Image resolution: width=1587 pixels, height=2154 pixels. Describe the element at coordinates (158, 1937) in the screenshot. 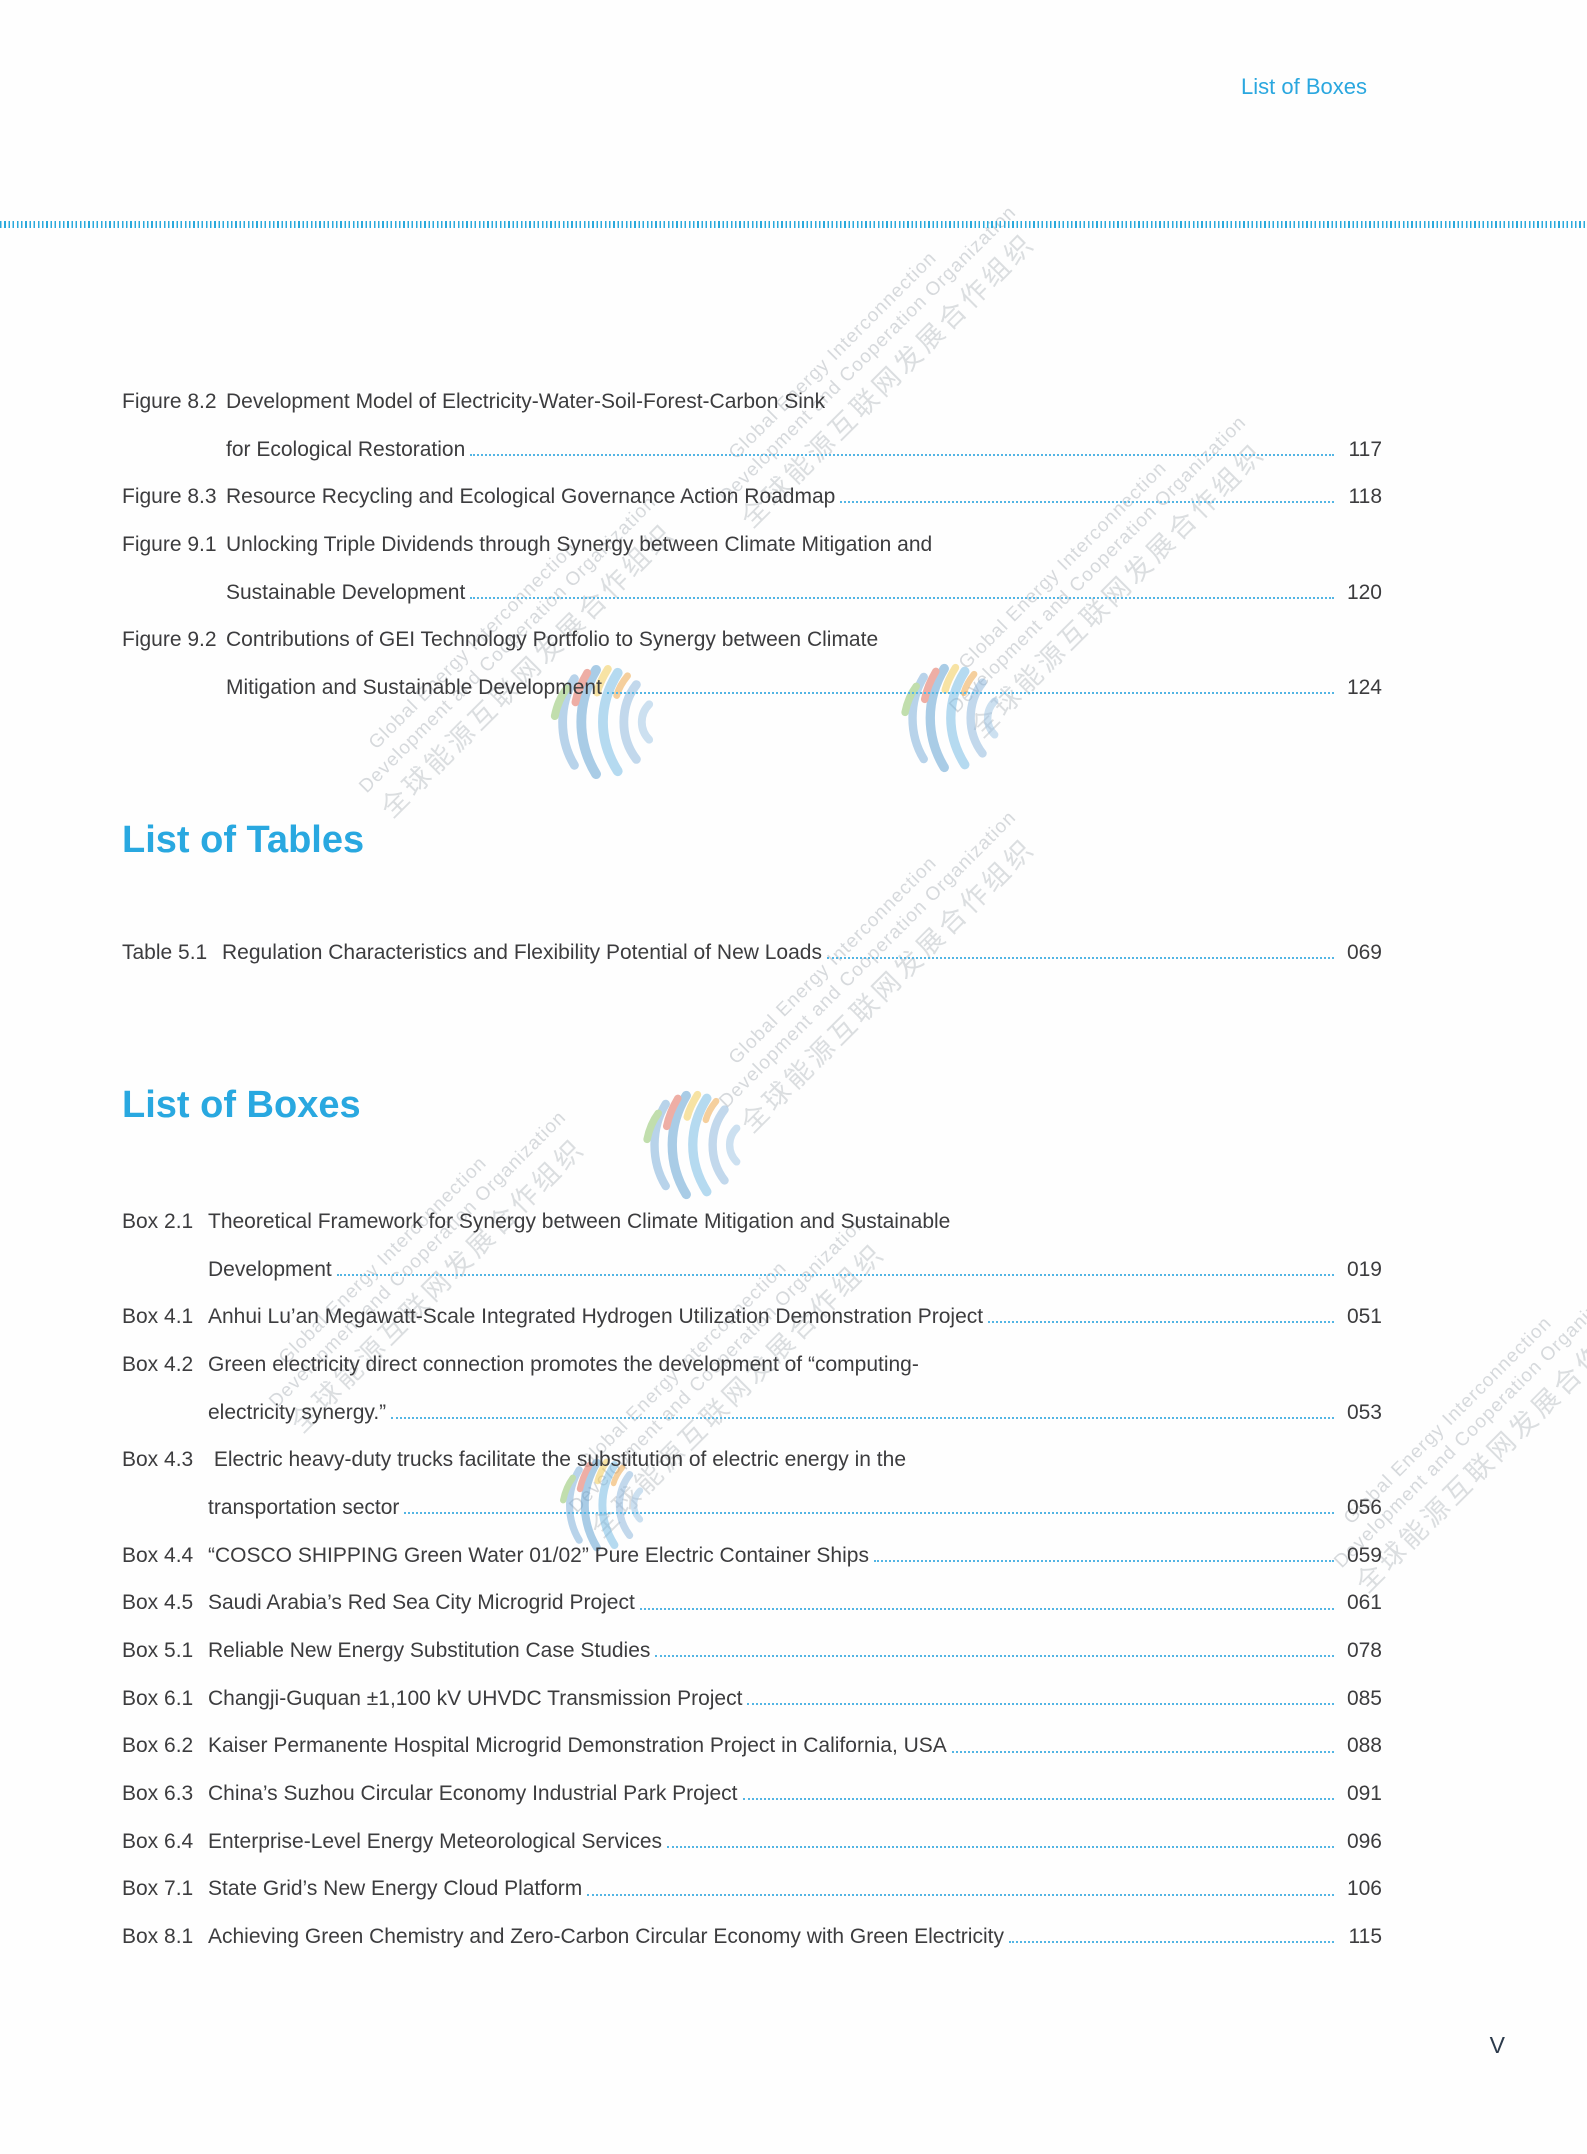

I see `toc-entry-label: Box 8.1` at that location.